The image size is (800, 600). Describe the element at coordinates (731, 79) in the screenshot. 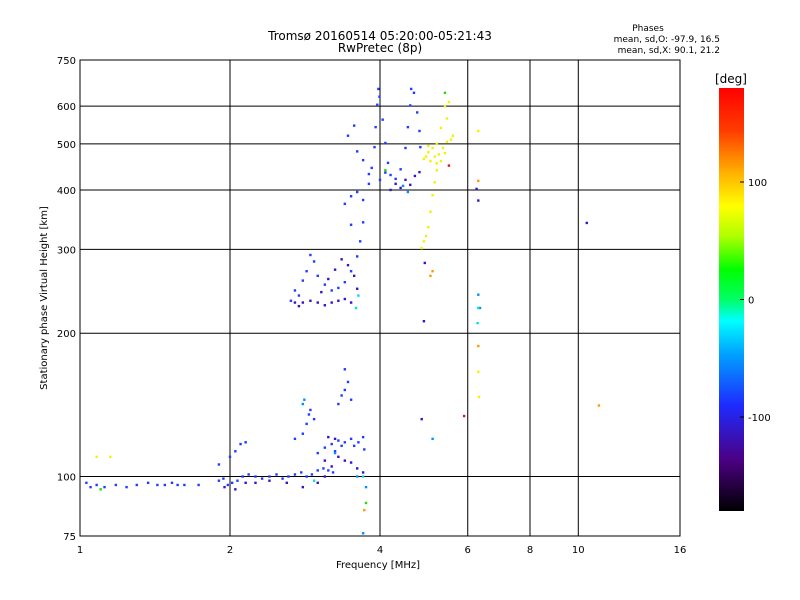

I see `colorbar-label: [deg]` at that location.